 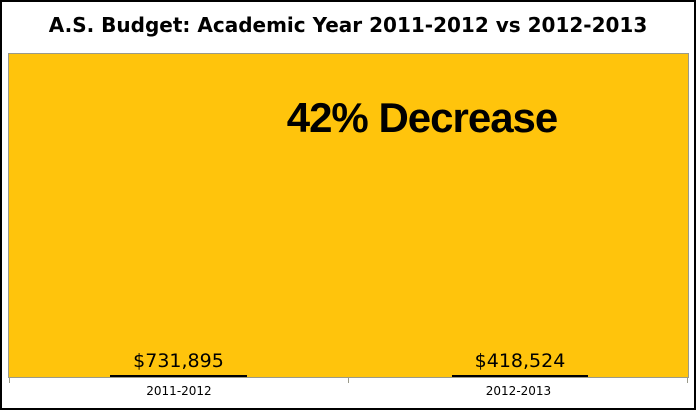 What do you see at coordinates (520, 361) in the screenshot?
I see `bar-value-label: $418,524` at bounding box center [520, 361].